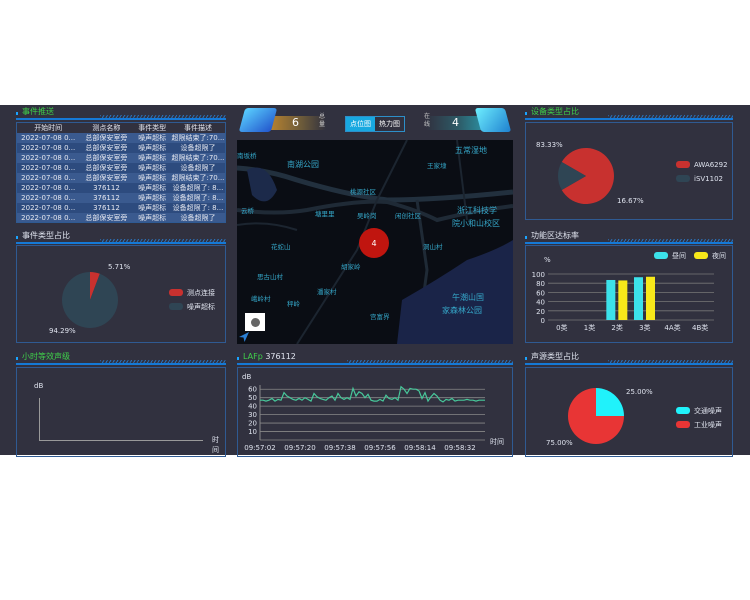  Describe the element at coordinates (589, 327) in the screenshot. I see `x-tick-label: 1类` at that location.